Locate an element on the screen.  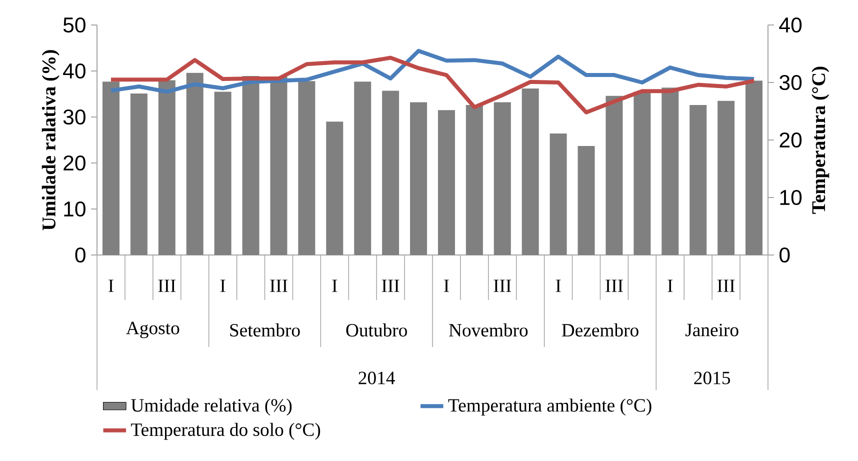
y-tick-label: 0 is located at coordinates (80, 255).